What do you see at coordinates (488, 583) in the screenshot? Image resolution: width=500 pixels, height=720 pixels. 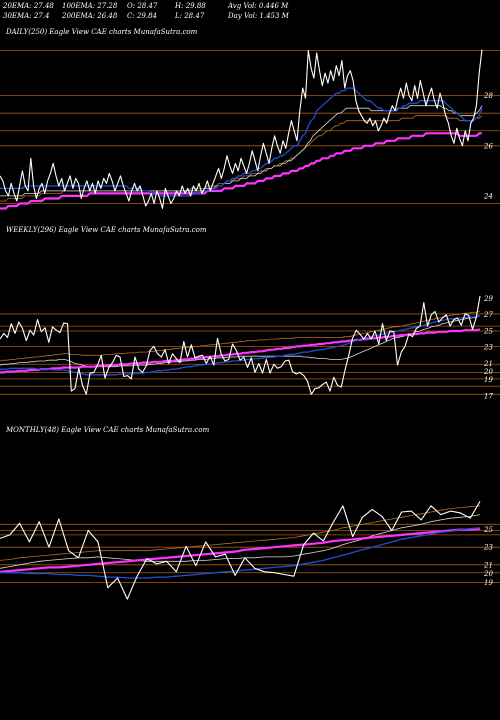 I see `monthly-ytick-label: 19` at bounding box center [488, 583].